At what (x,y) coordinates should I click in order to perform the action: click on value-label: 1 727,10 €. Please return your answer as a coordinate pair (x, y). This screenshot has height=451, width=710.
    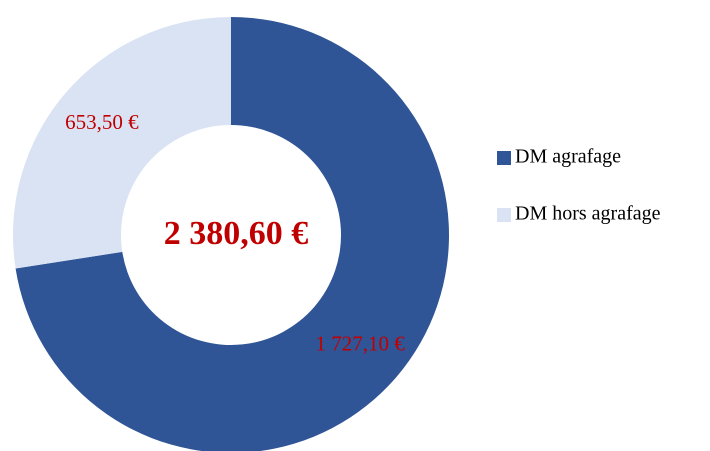
    Looking at the image, I should click on (360, 343).